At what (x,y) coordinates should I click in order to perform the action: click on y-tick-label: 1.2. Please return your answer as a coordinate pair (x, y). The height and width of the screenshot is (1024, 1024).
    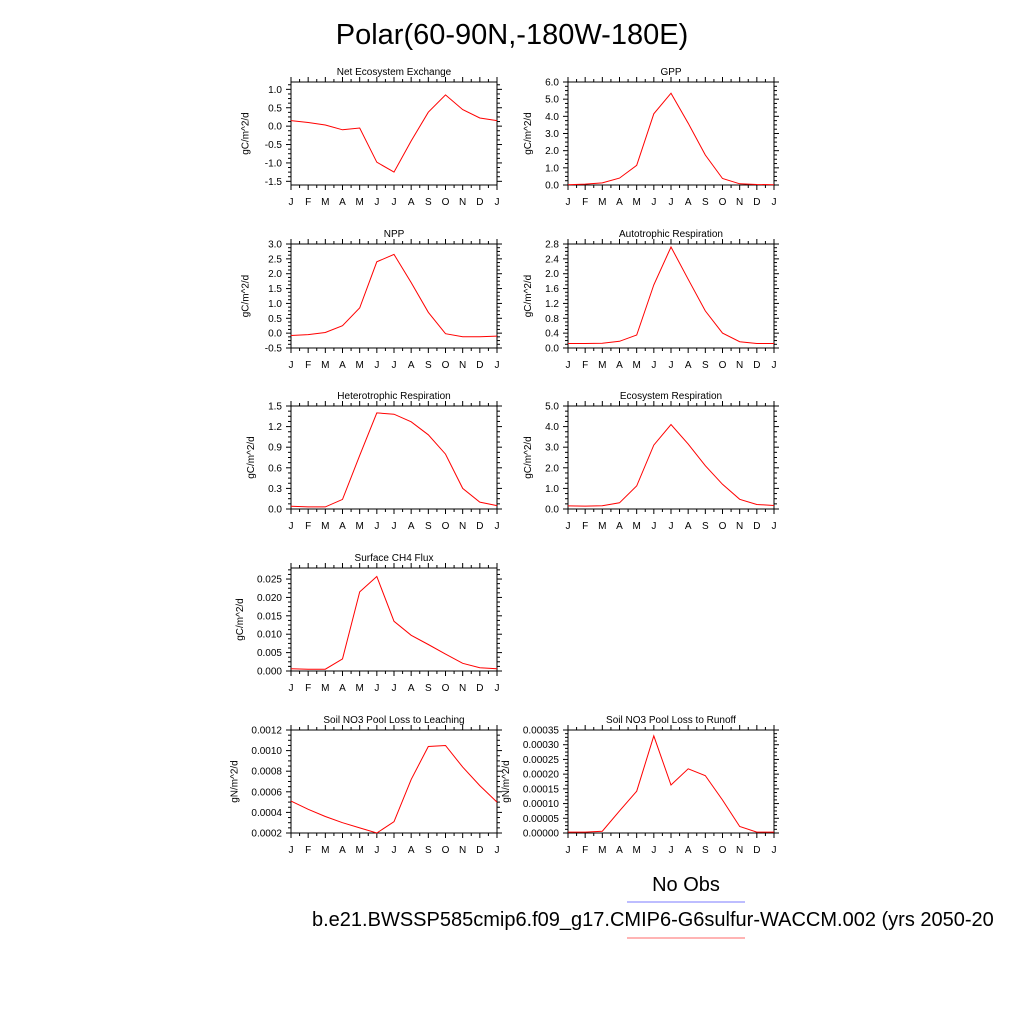
    Looking at the image, I should click on (552, 304).